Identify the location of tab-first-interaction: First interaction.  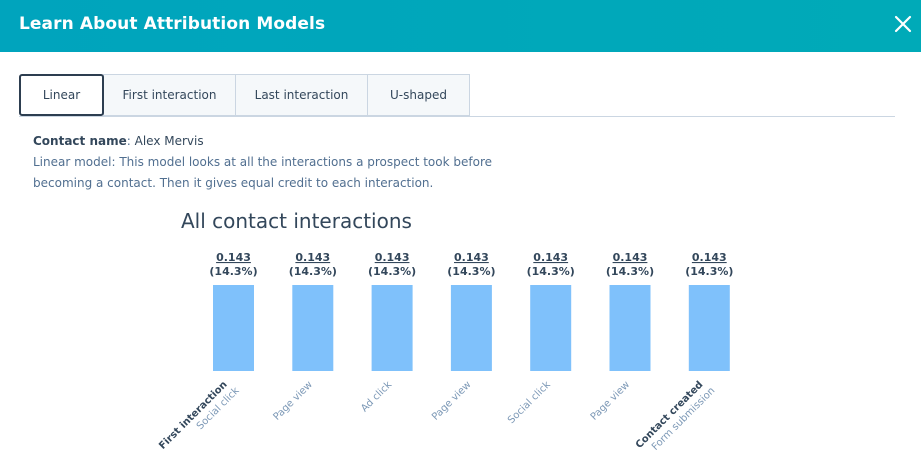
(169, 95).